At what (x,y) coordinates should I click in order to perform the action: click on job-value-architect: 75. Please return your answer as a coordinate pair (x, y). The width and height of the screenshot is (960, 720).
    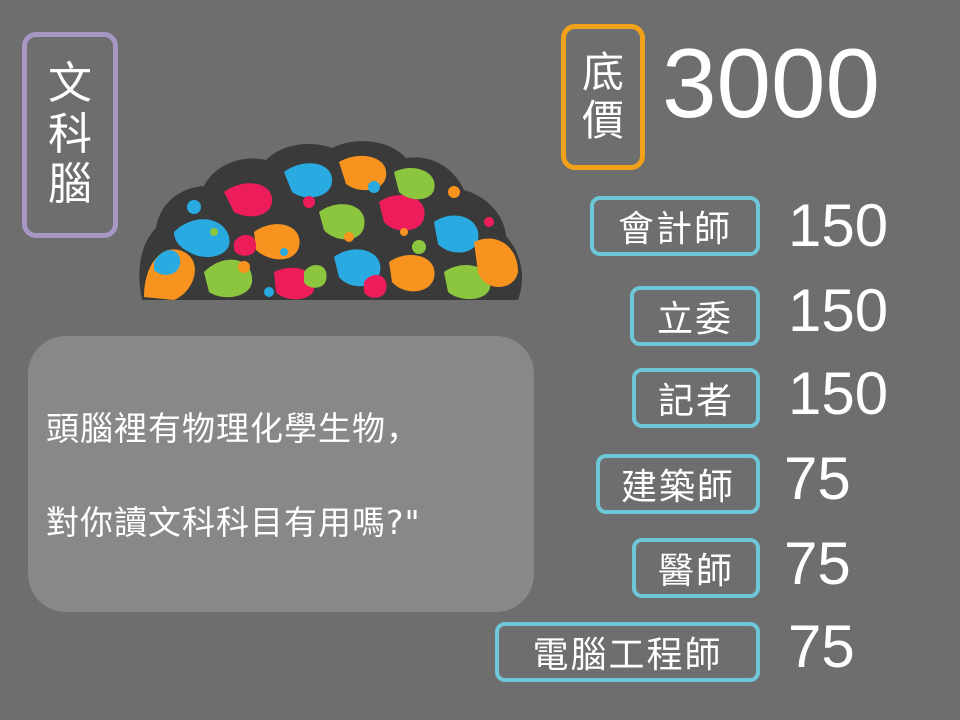
    Looking at the image, I should click on (817, 478).